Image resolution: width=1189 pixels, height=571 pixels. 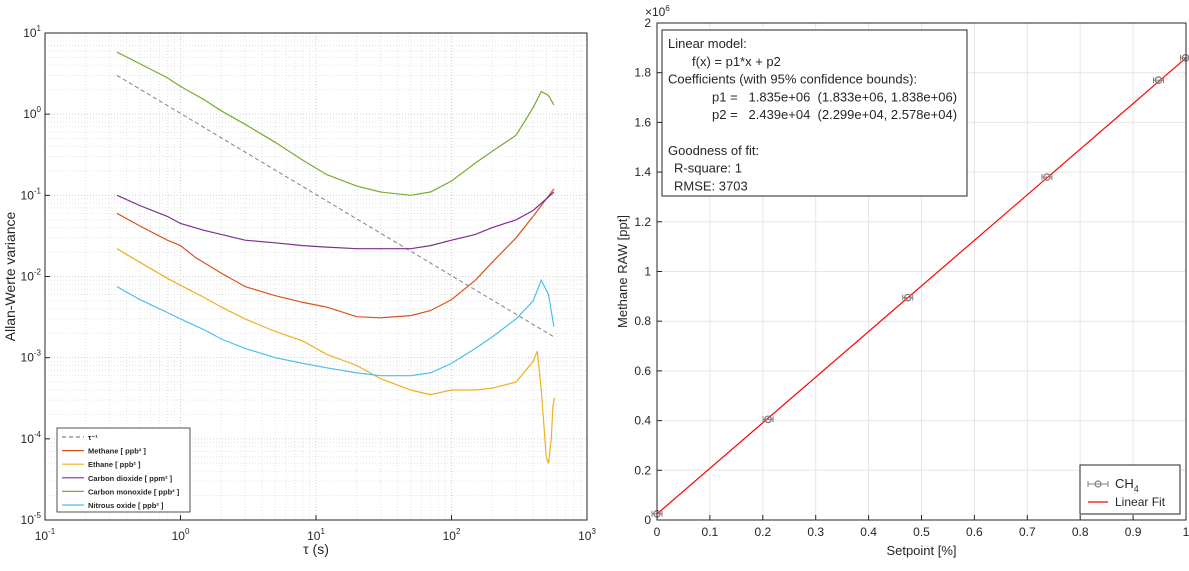 I want to click on x-tick-label: 0.8, so click(x=1080, y=532).